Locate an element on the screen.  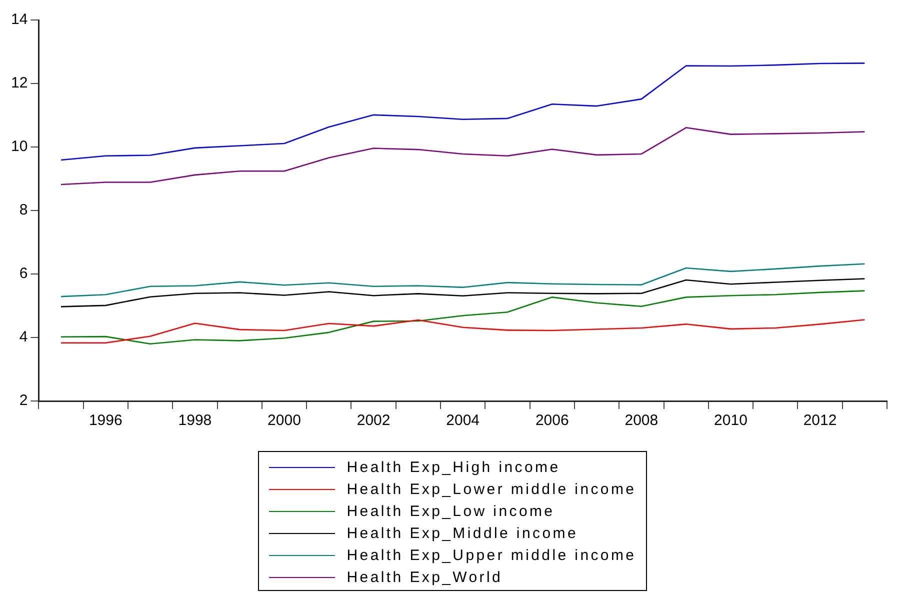
legend-label: Health Exp_High income is located at coordinates (453, 467).